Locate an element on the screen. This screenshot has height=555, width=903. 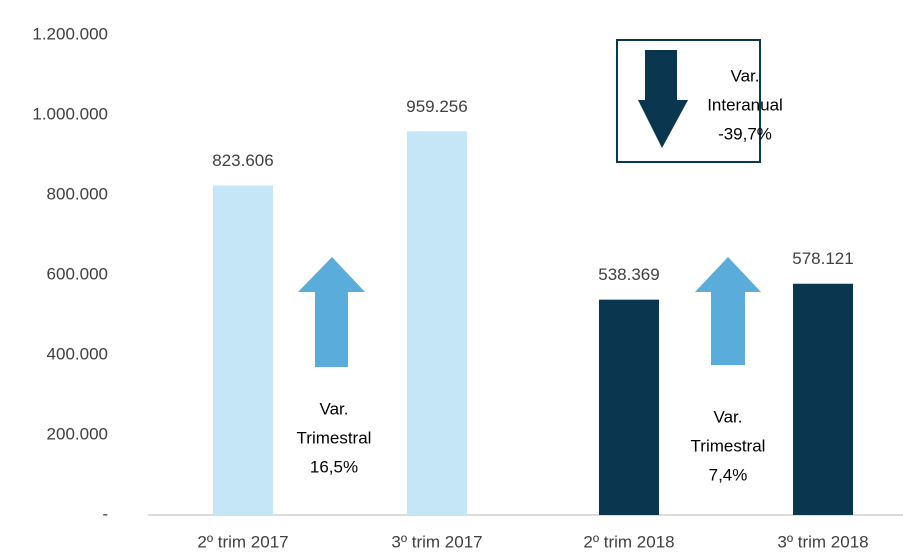
y-tick-label: 1.200.000 is located at coordinates (70, 33).